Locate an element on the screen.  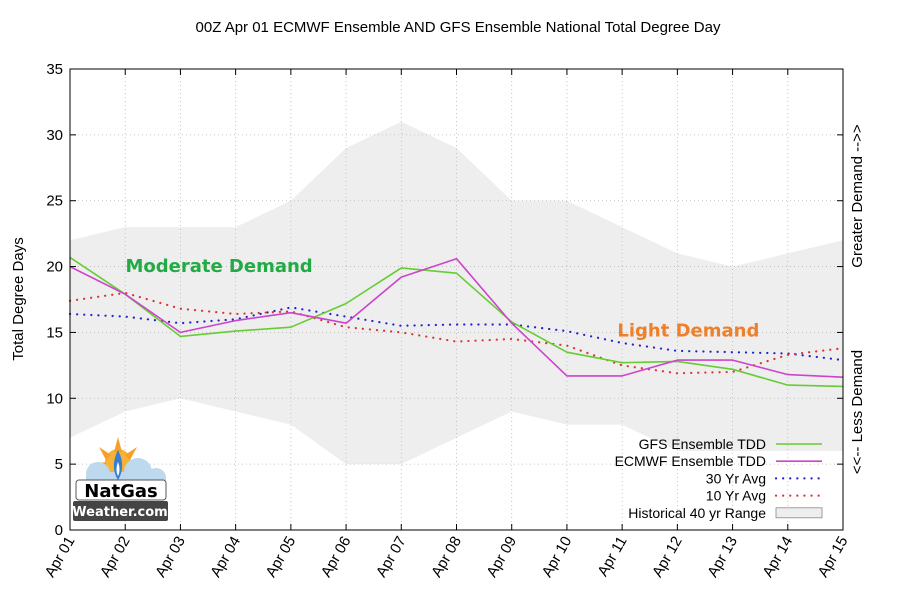
logo-flame-icon is located at coordinates (118, 465).